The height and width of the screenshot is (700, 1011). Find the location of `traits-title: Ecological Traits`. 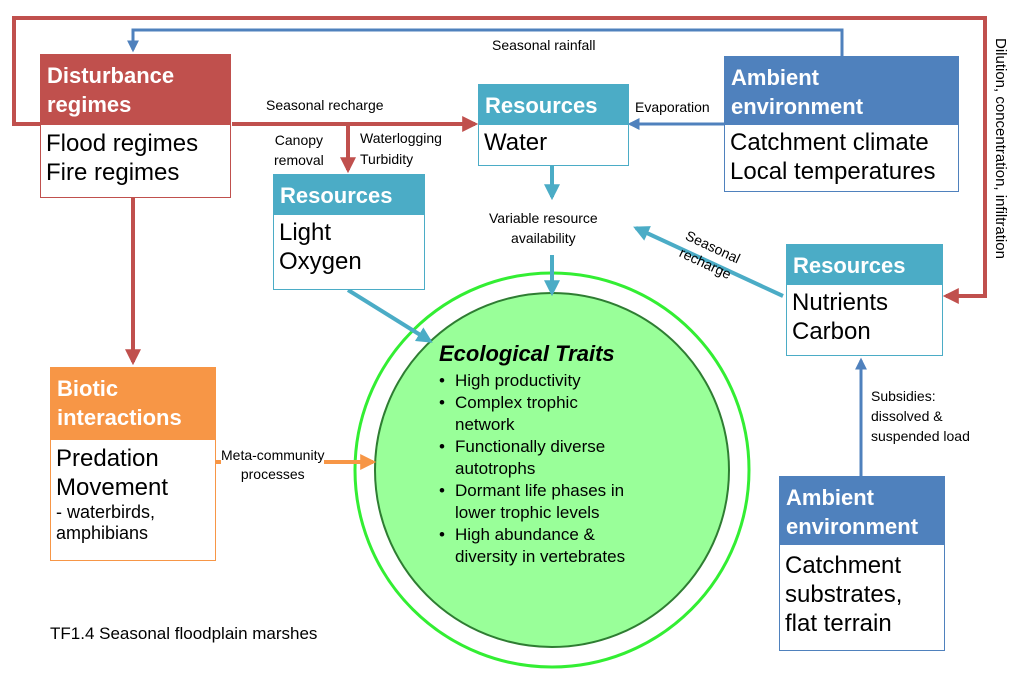

traits-title: Ecological Traits is located at coordinates (527, 353).